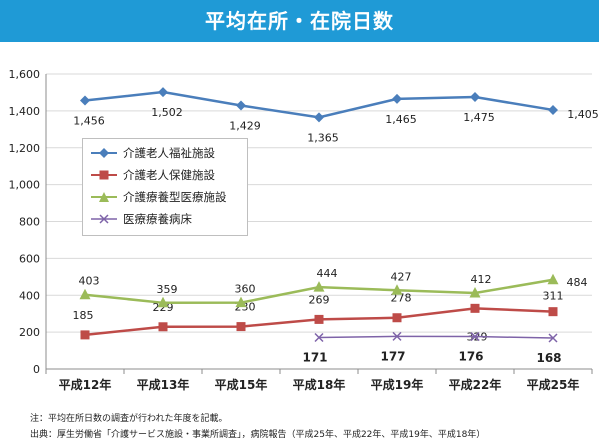 The height and width of the screenshot is (443, 599). What do you see at coordinates (85, 384) in the screenshot?
I see `x-tick-label: 平成12年` at bounding box center [85, 384].